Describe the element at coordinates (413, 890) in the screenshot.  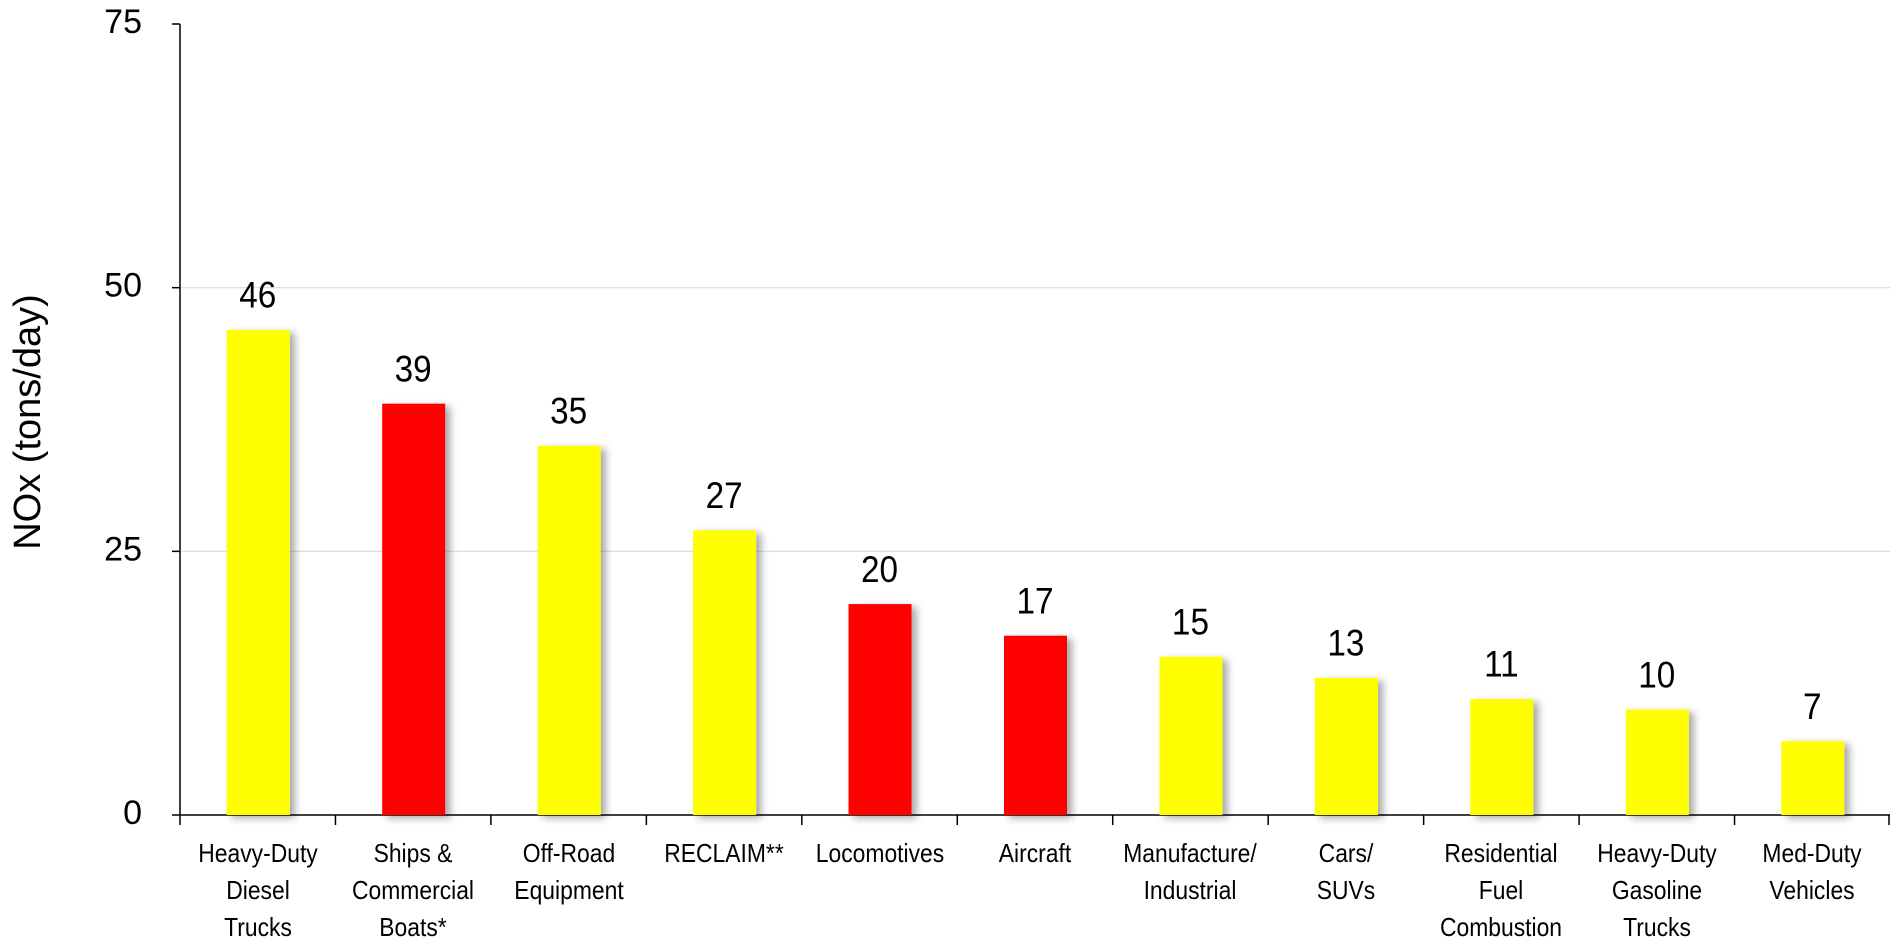
I see `x-tick-label: Ships & Commercial Boats*` at that location.